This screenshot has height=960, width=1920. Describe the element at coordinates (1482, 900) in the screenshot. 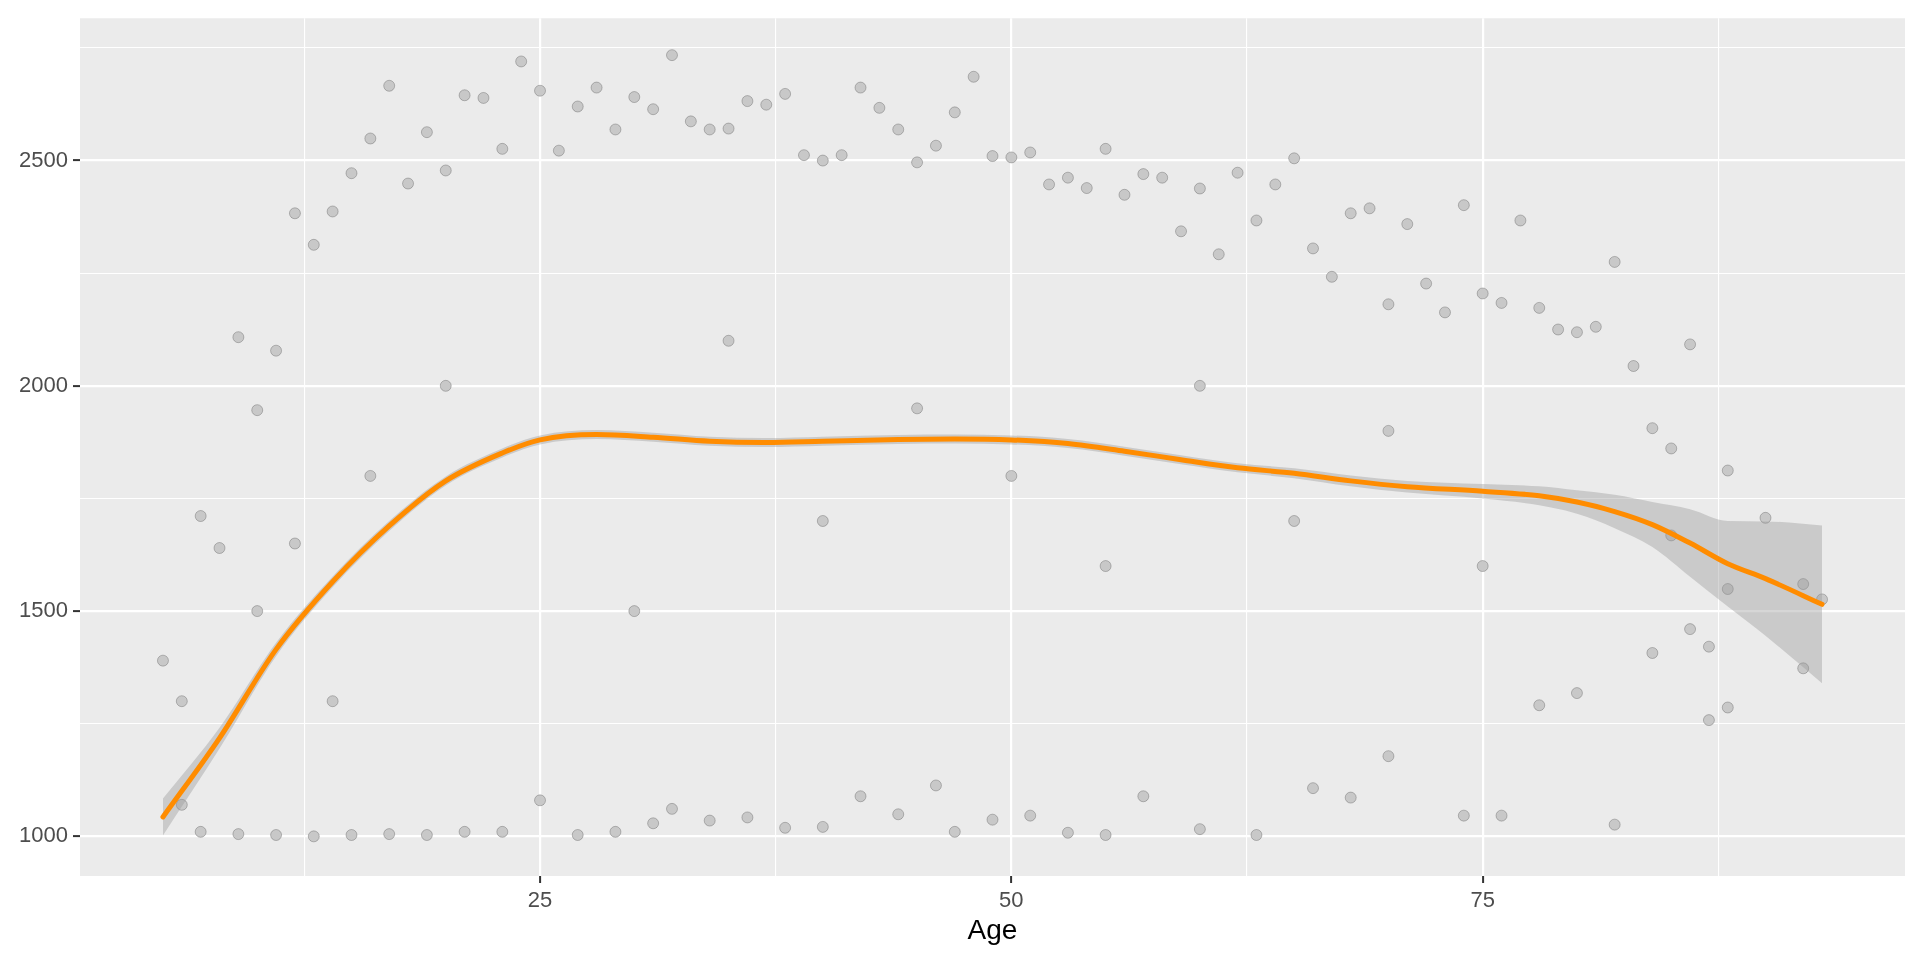

I see `x-tick-label: 75` at that location.